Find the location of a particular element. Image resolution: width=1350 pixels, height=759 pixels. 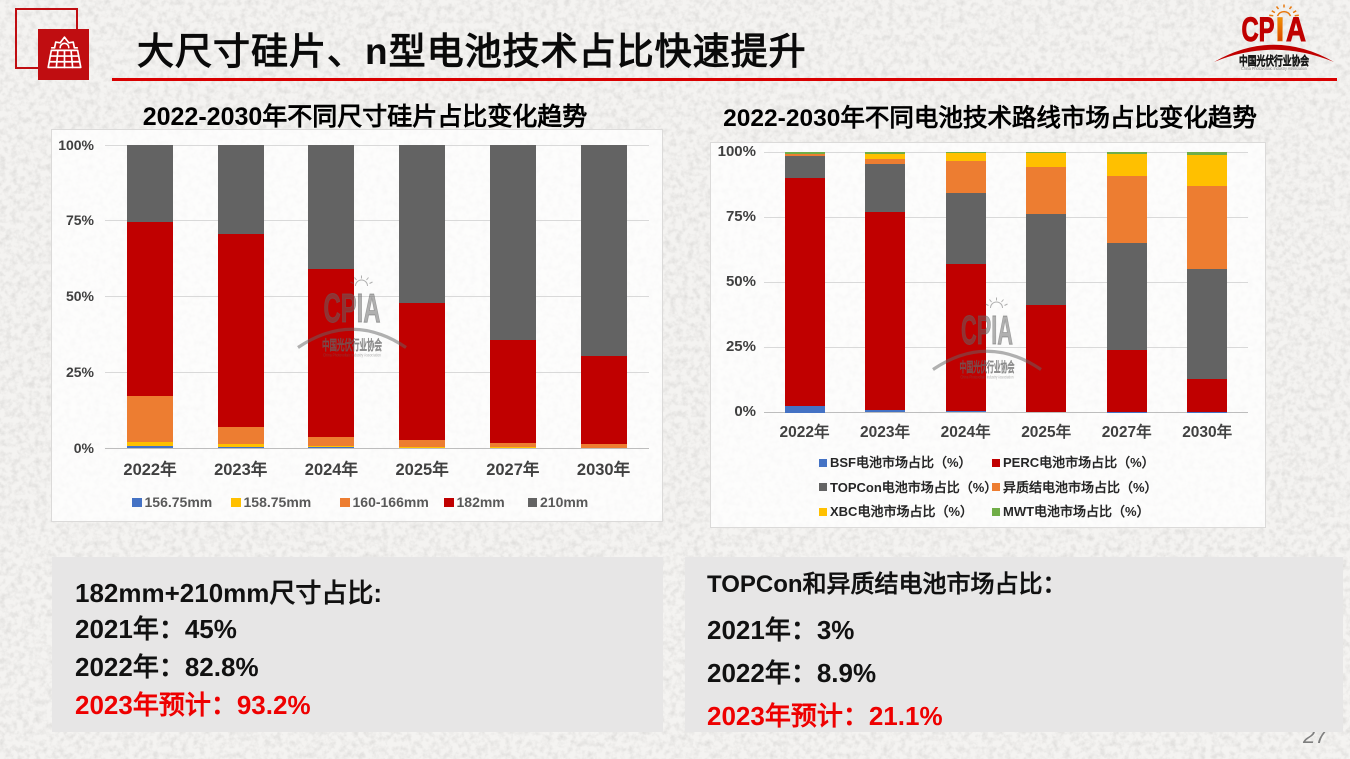

svg-text: I is located at coordinates (1280, 30).